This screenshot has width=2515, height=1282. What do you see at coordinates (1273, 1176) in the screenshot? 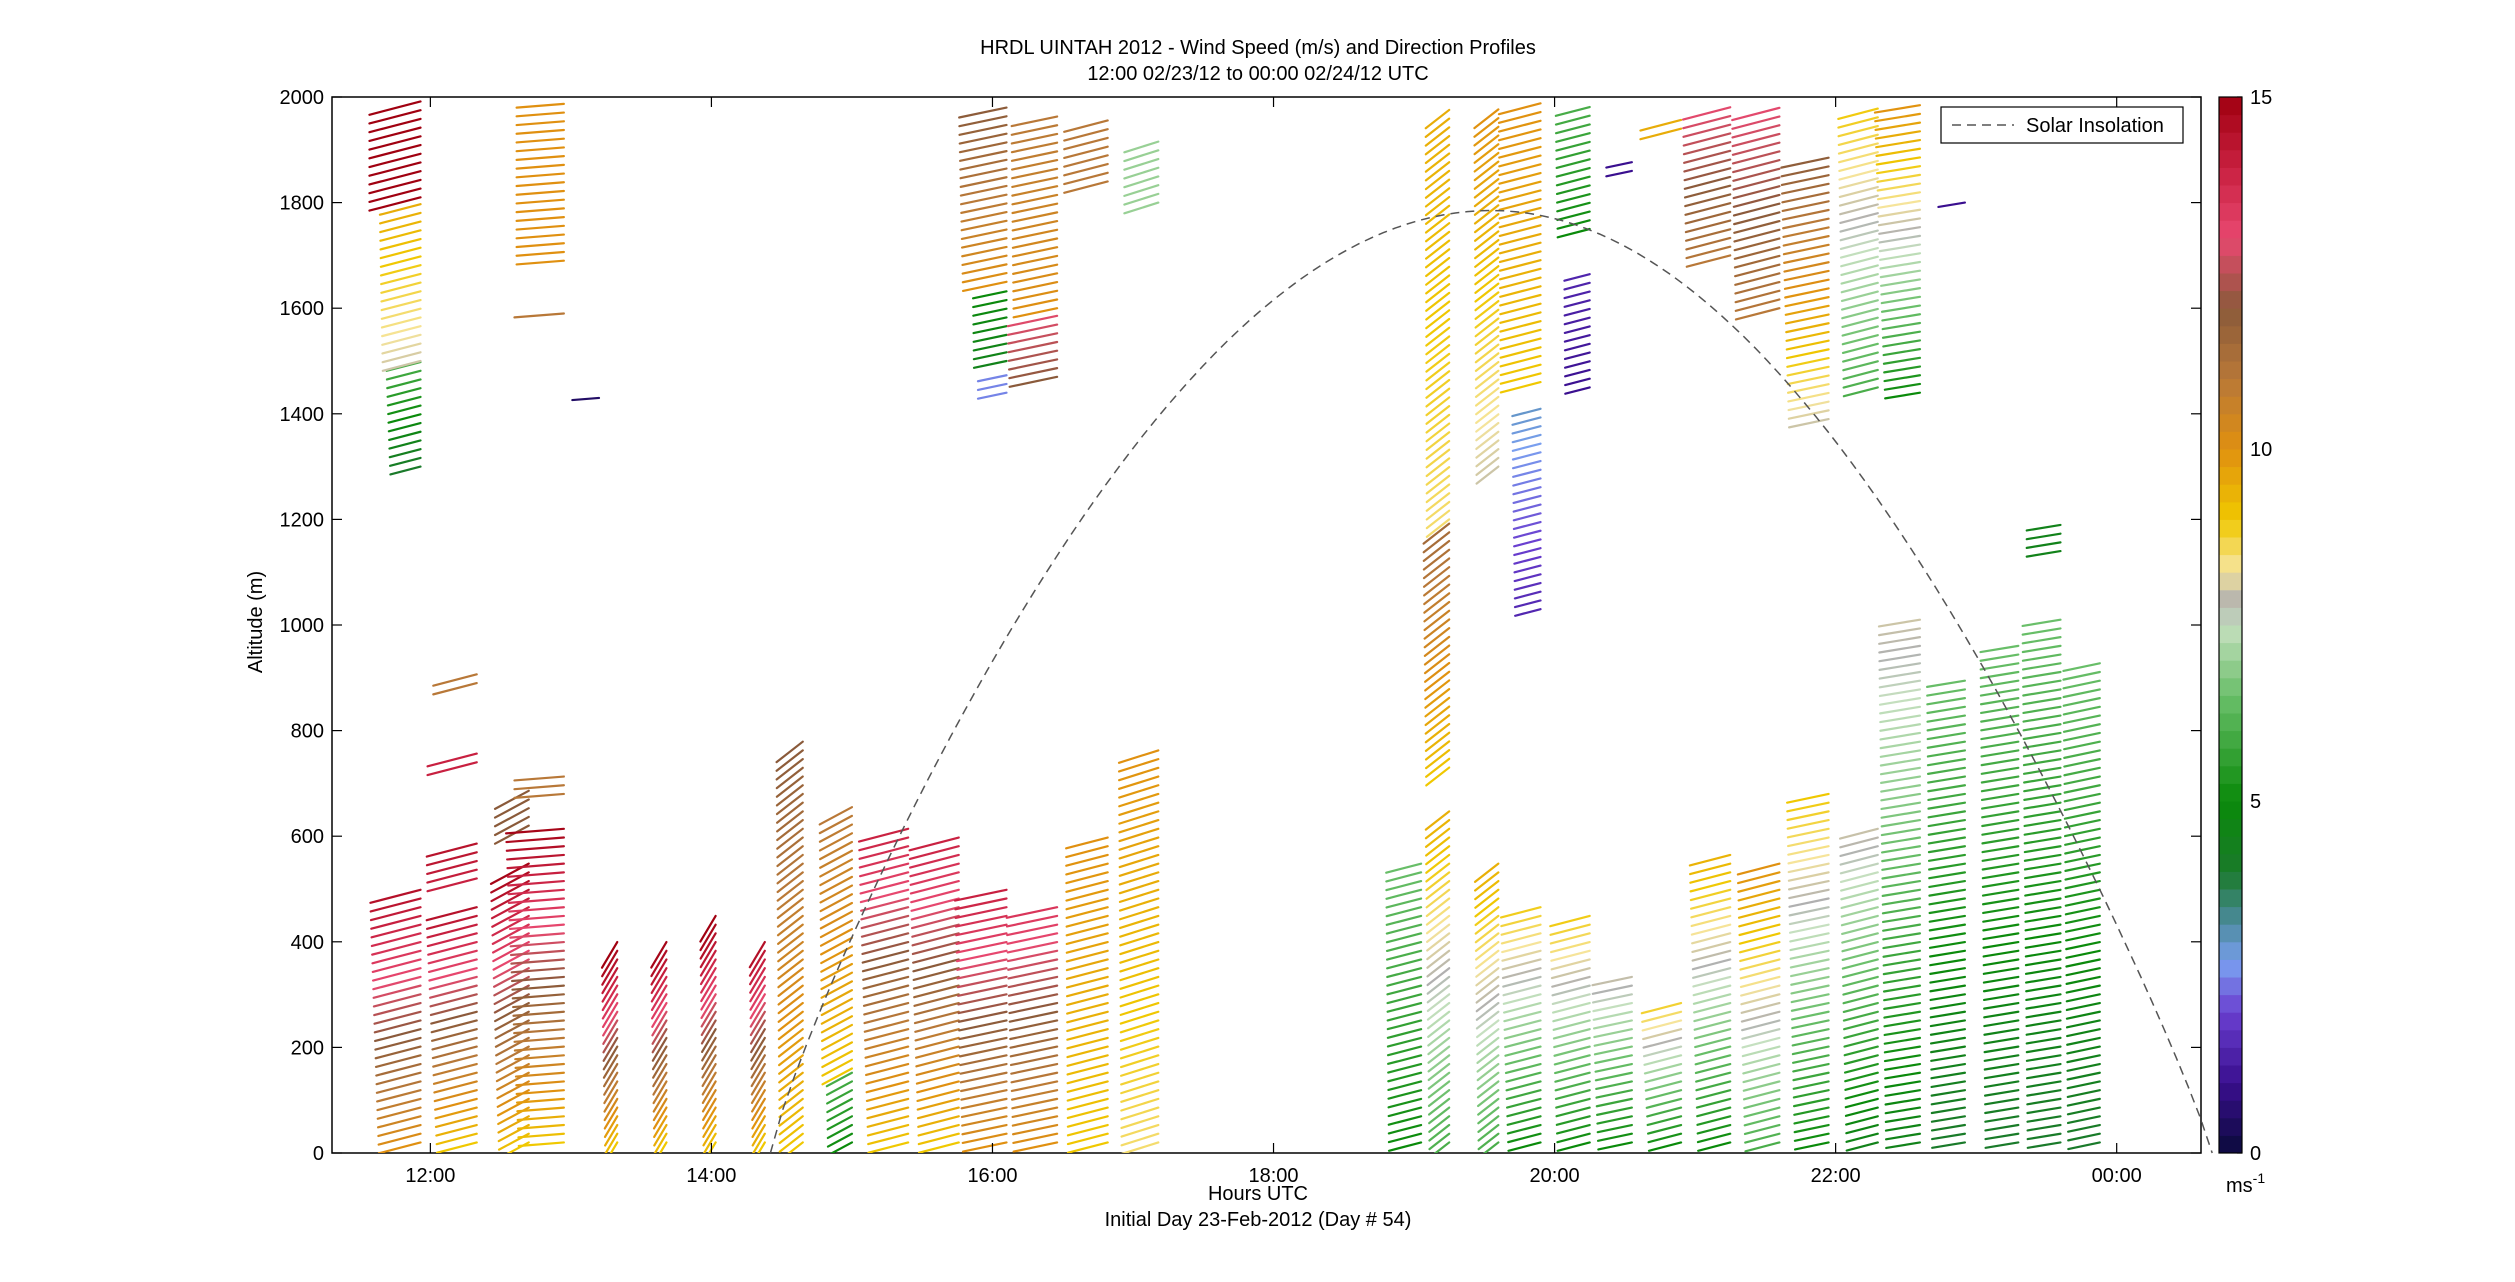
I see `x-tick-label: 18:00` at bounding box center [1273, 1176].